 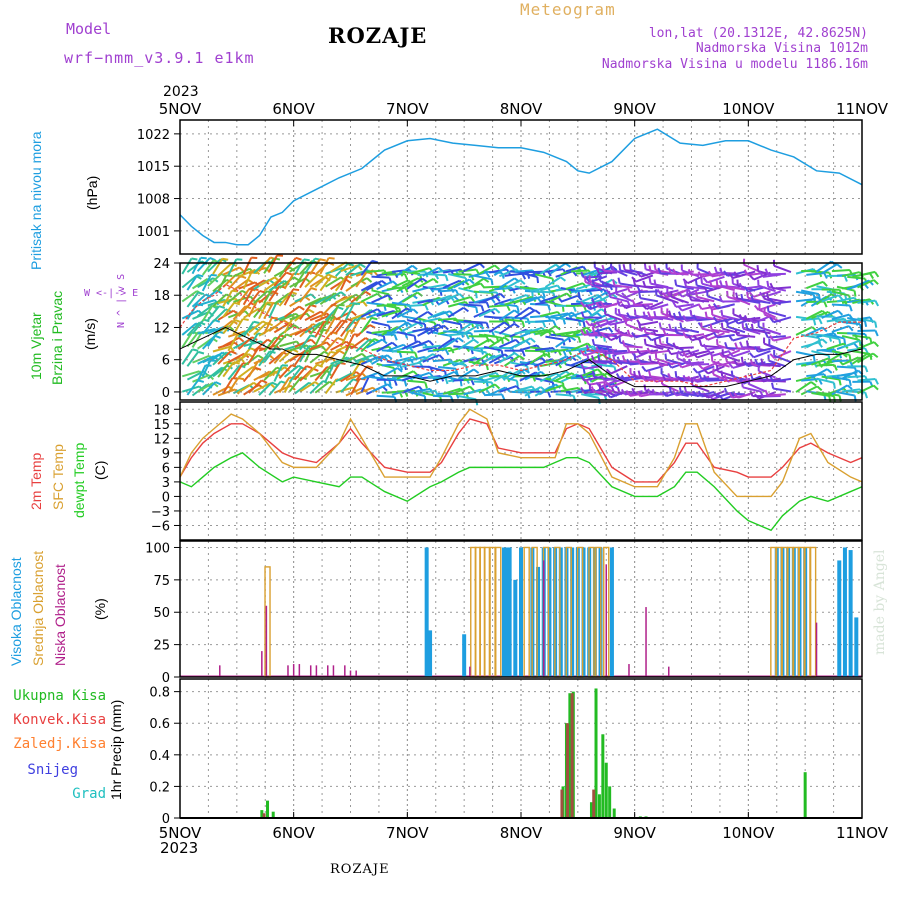 I want to click on y-tick-label: 15, so click(x=161, y=425).